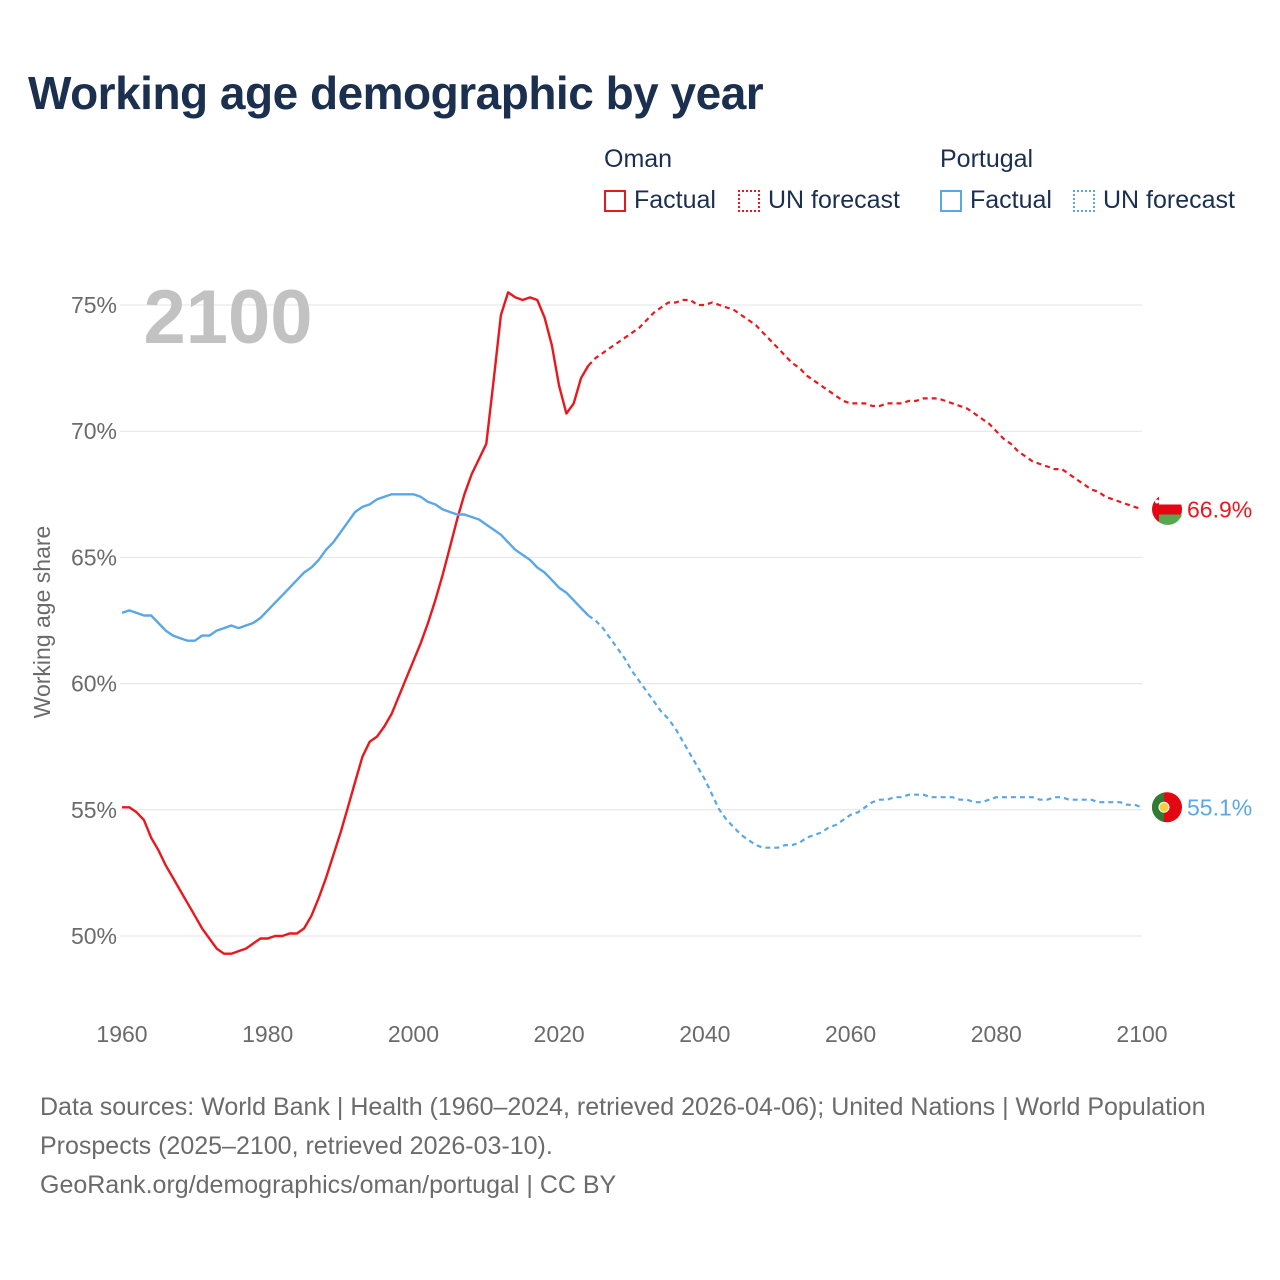  I want to click on legend-item-portugal-factual: Factual, so click(996, 200).